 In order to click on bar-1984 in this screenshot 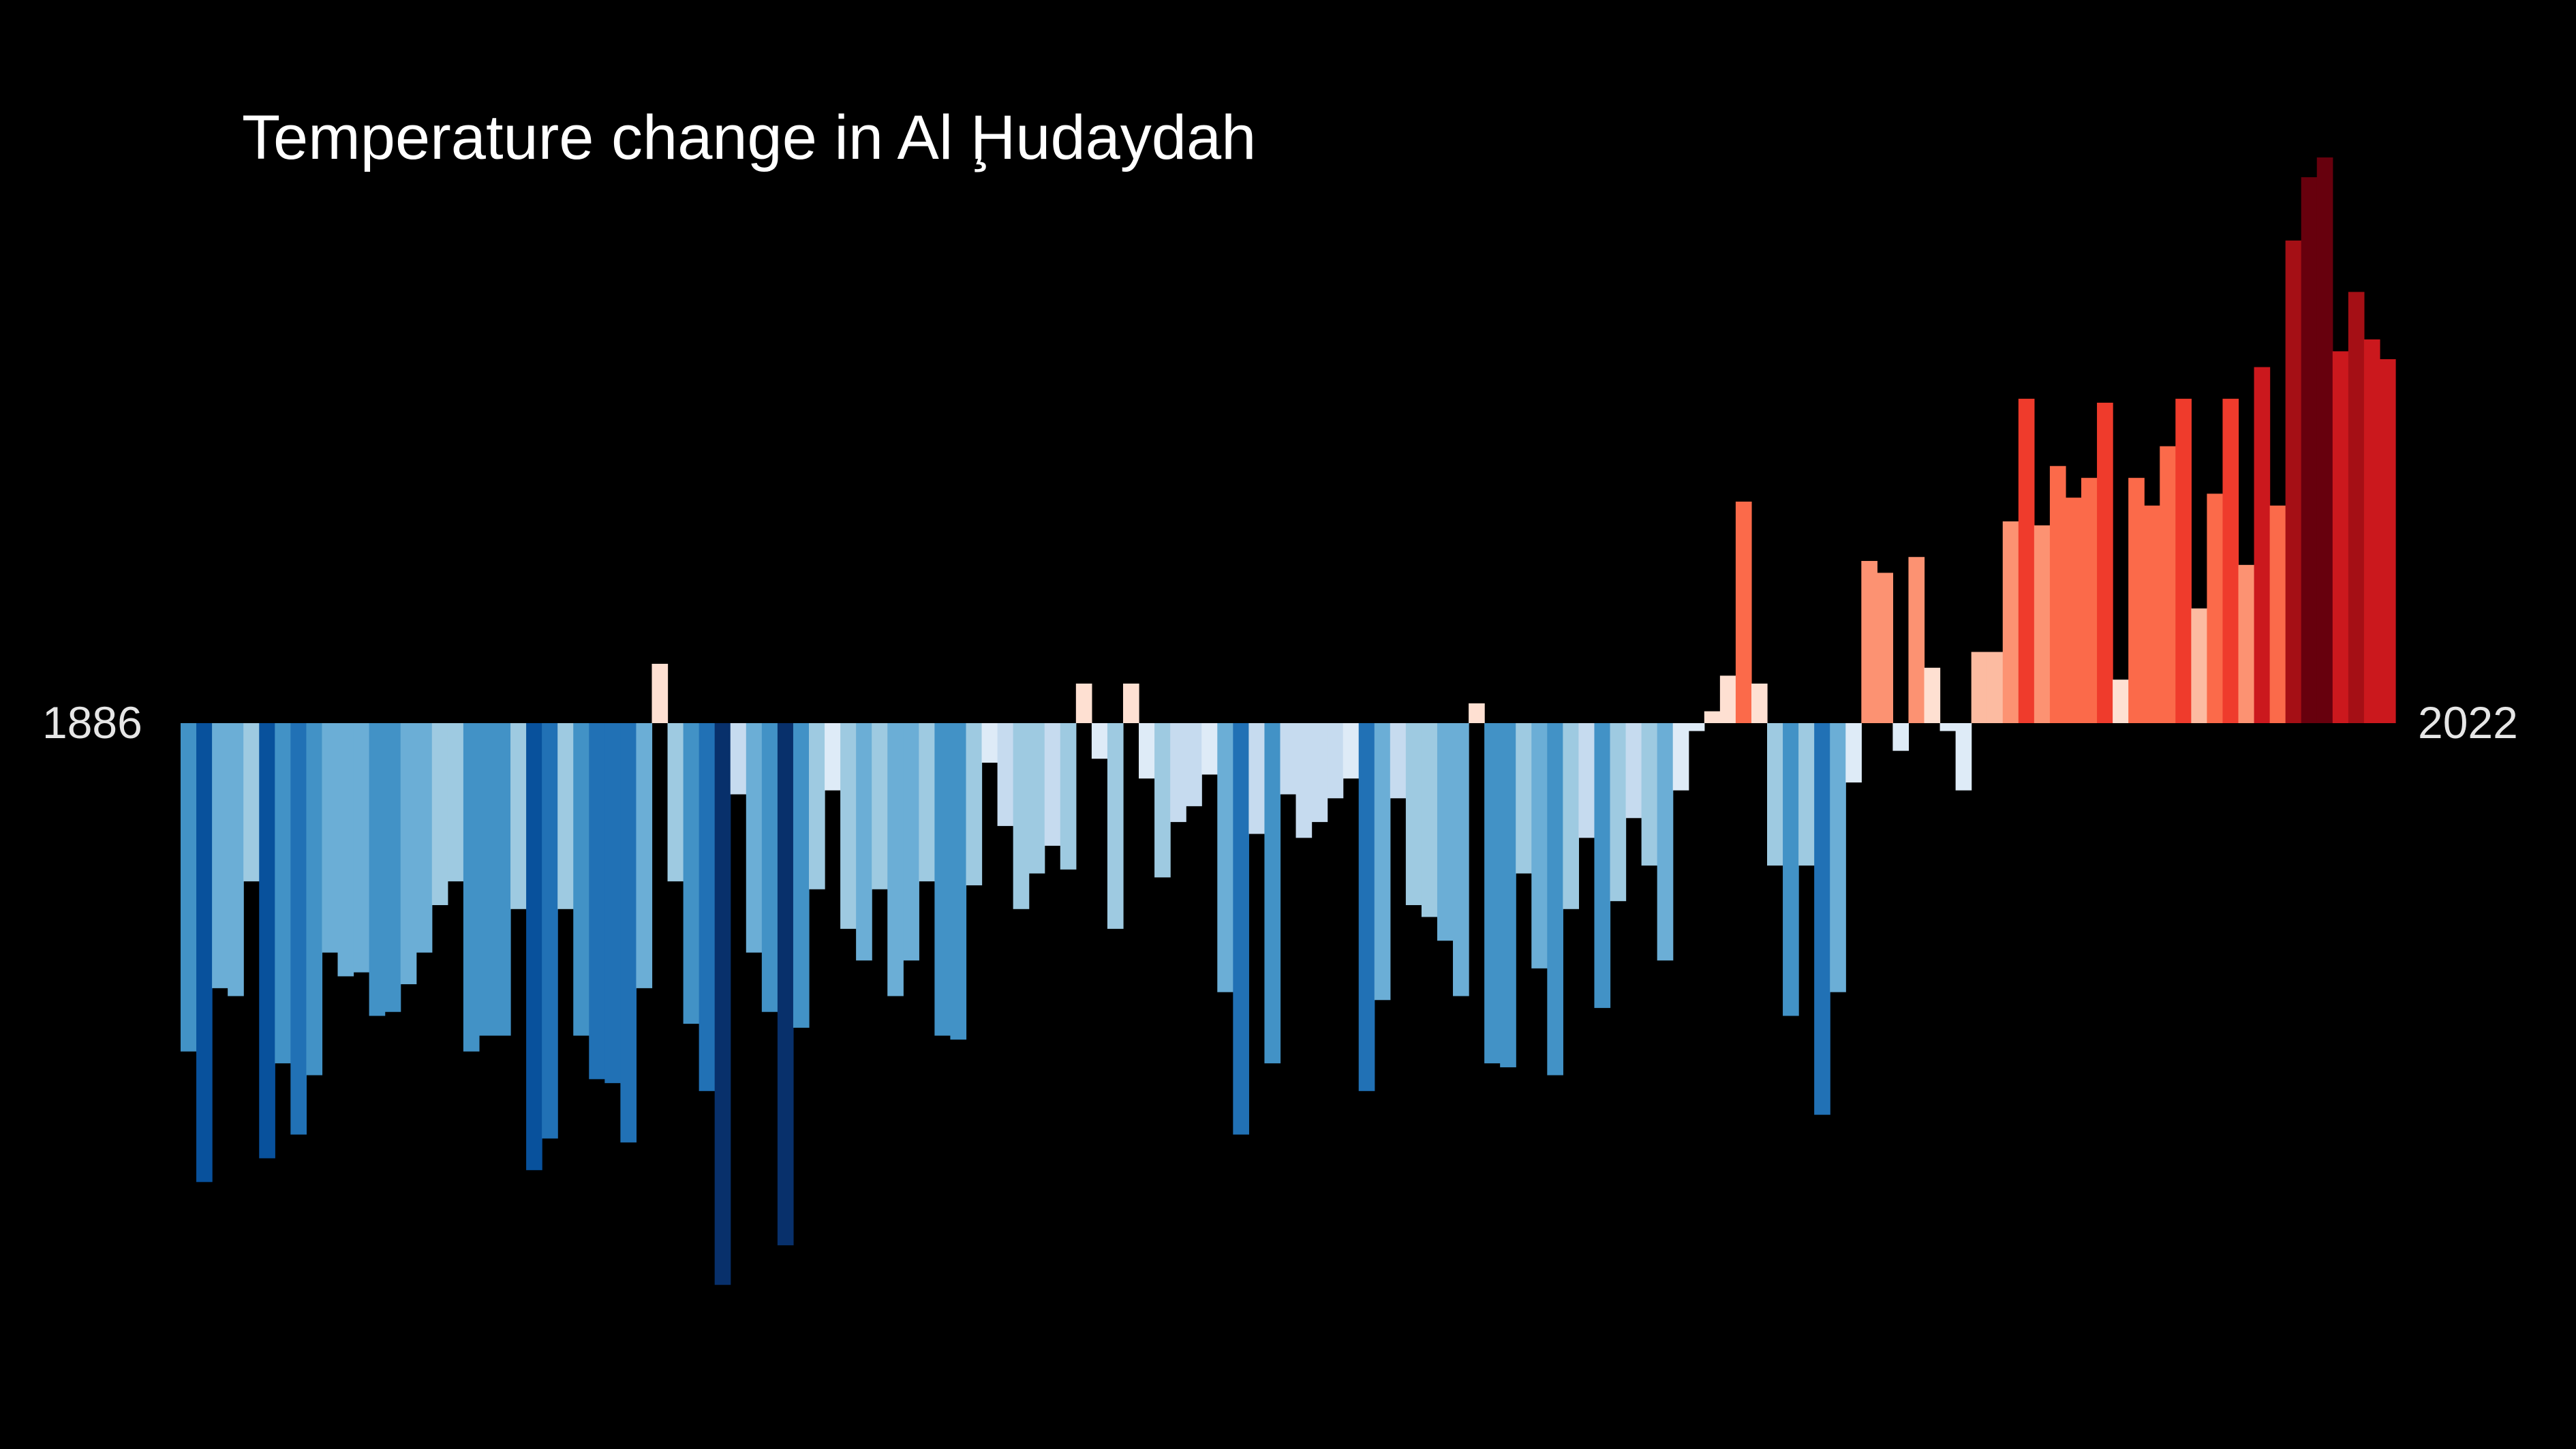, I will do `click(1727, 699)`.